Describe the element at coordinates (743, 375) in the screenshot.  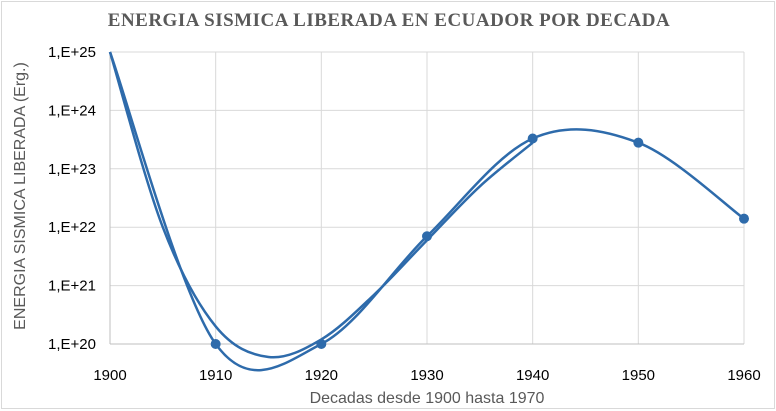
I see `x-tick-label: 1960` at that location.